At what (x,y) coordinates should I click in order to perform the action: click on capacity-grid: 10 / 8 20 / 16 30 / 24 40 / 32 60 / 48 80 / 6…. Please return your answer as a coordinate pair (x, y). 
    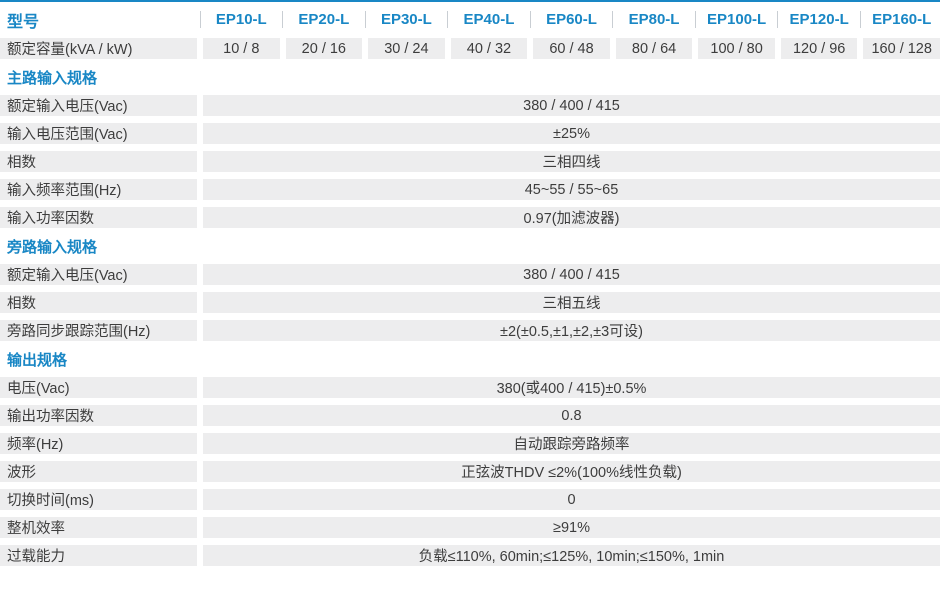
    Looking at the image, I should click on (571, 48).